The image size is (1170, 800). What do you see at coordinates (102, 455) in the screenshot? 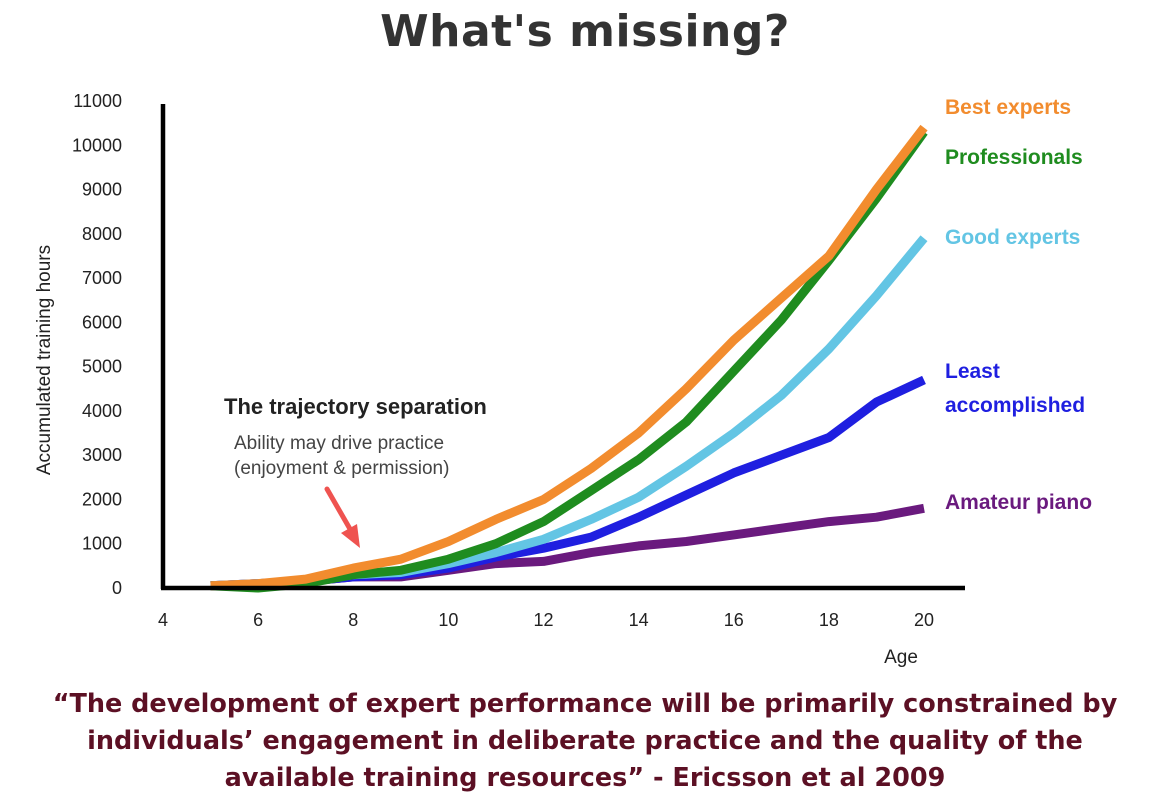
I see `y-tick-label: 3000` at bounding box center [102, 455].